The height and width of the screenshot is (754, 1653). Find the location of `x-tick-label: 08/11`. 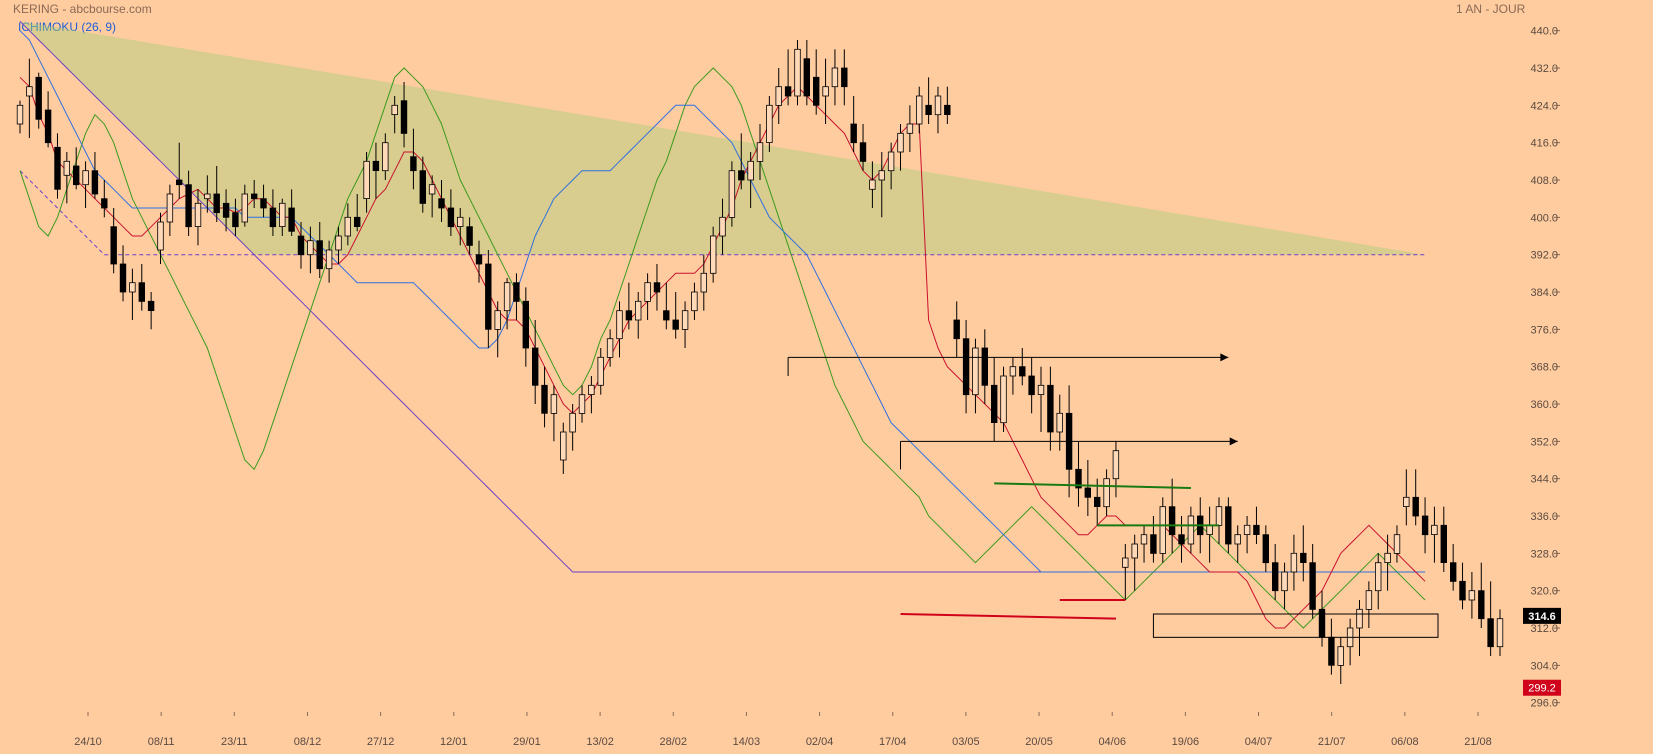

x-tick-label: 08/11 is located at coordinates (161, 742).